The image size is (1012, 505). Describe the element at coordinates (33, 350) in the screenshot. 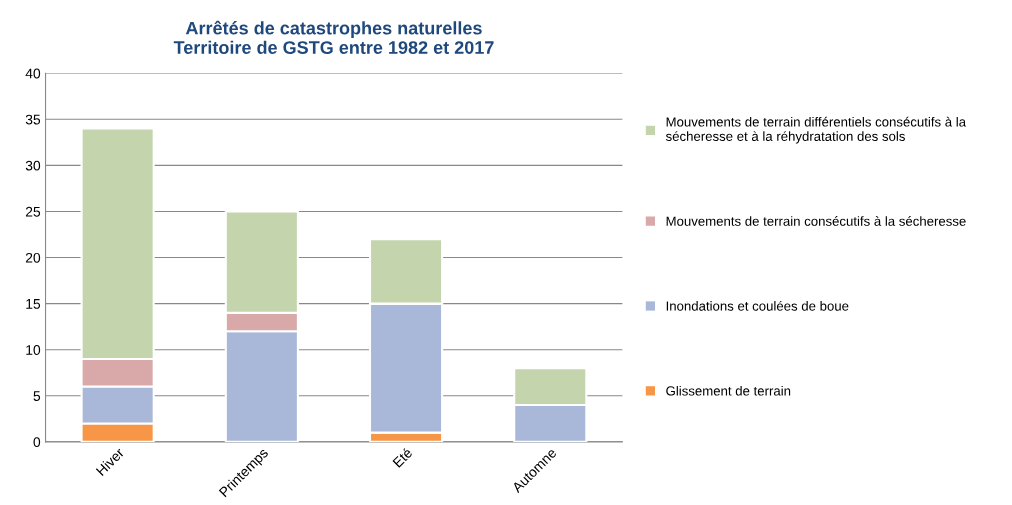

I see `y-tick-label: 10` at that location.